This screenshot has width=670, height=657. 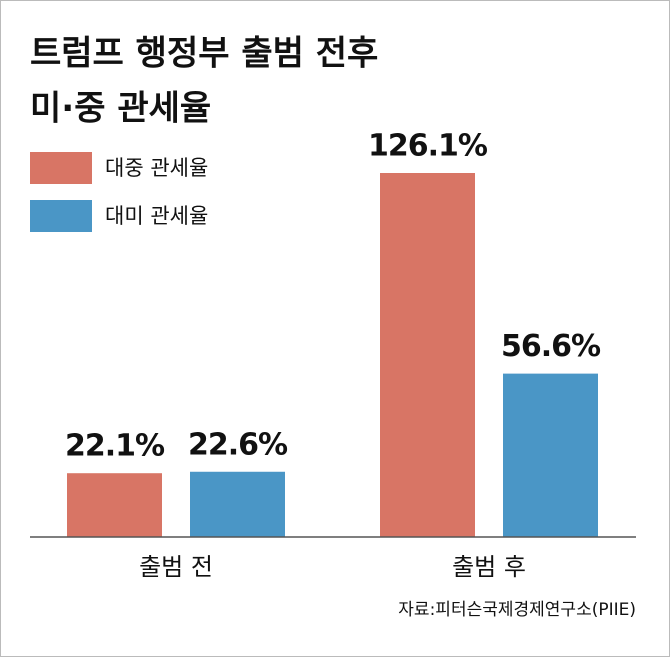 I want to click on chart-title: 미·중 관세율, so click(x=120, y=109).